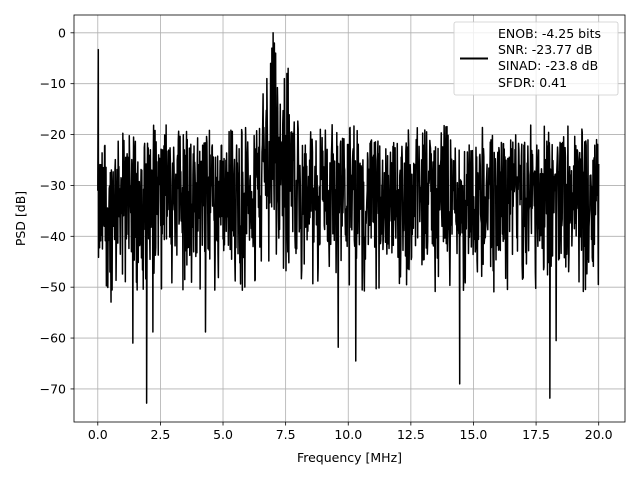  Describe the element at coordinates (532, 82) in the screenshot. I see `legend-sfdr: SFDR: 0.41` at that location.